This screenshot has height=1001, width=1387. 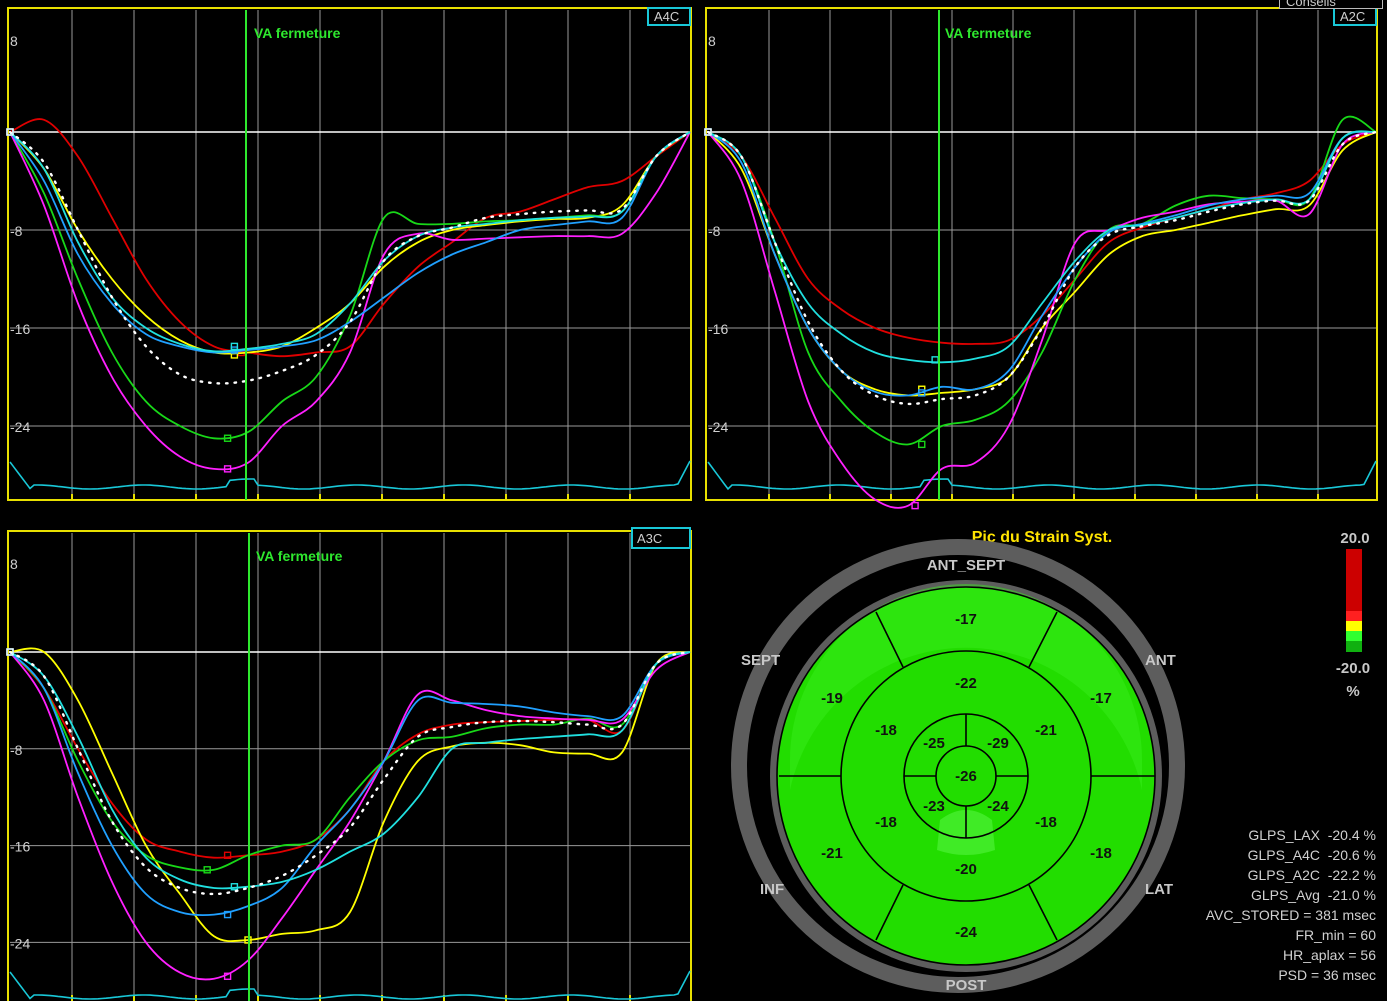 I want to click on segment-mid-inf: -18, so click(x=886, y=822).